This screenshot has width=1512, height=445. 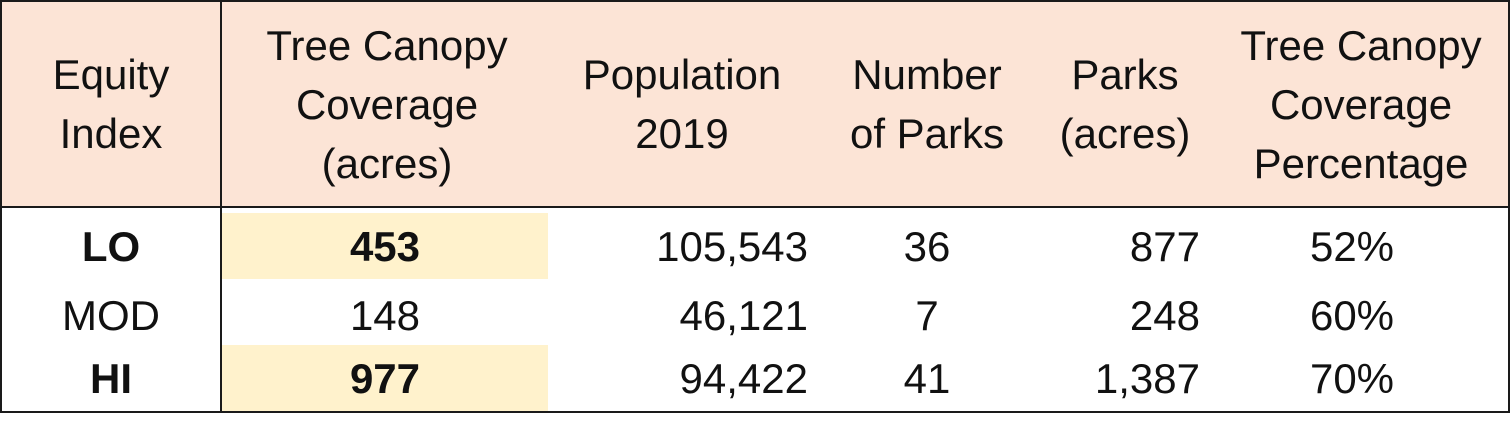 I want to click on header-number-of-parks: Number of Parks, so click(x=927, y=104).